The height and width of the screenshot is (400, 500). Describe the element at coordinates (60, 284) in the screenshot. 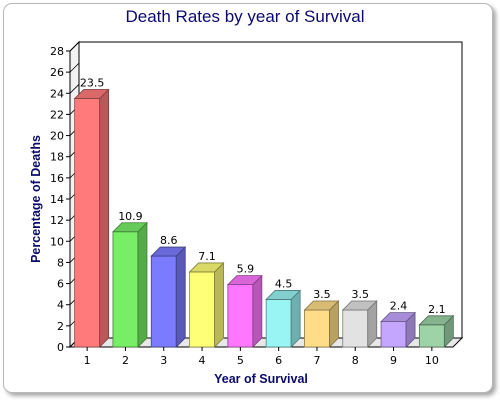

I see `y-tick-label: 6` at that location.